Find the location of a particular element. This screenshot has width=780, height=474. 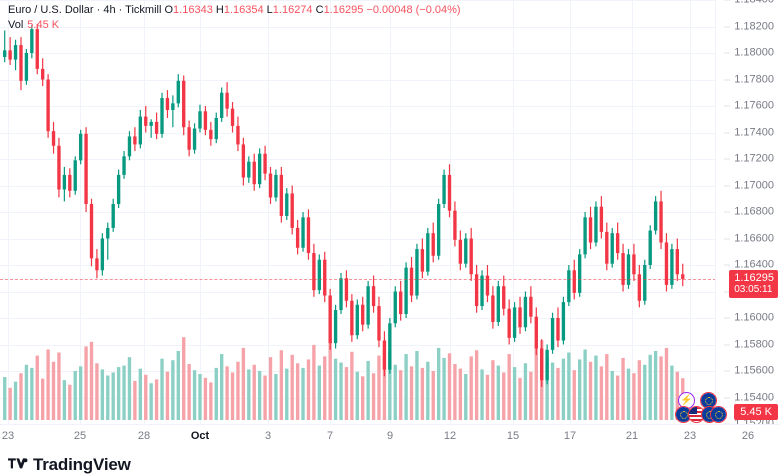

last-price-value: 1.16295 is located at coordinates (754, 277).